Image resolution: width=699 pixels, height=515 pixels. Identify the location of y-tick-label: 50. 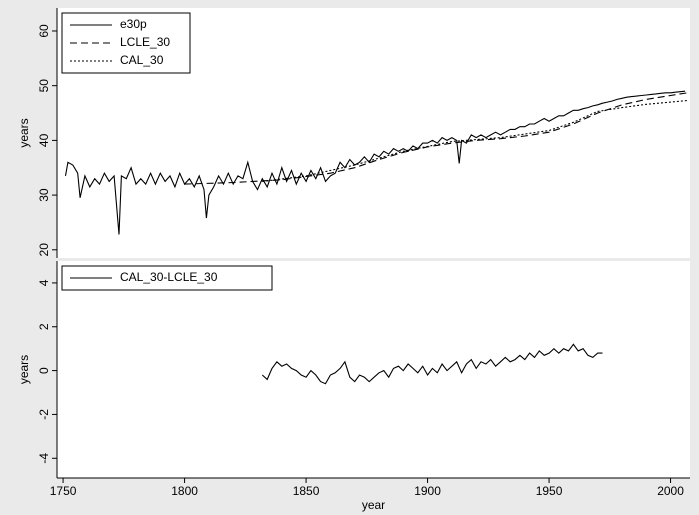
(44, 86).